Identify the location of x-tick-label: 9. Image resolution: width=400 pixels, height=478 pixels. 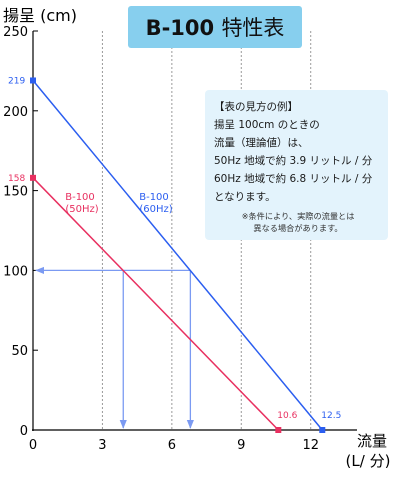
(241, 445).